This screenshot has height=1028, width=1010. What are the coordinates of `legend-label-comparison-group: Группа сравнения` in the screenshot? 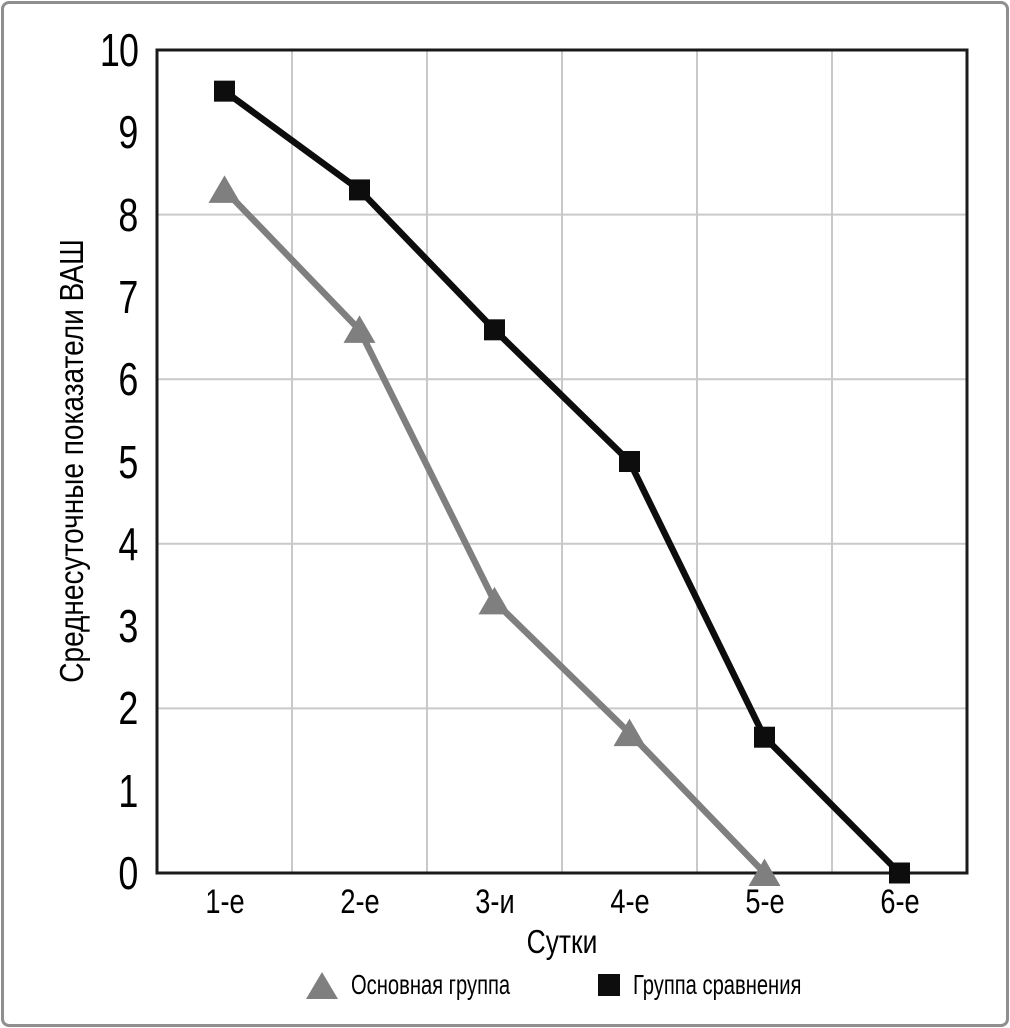 It's located at (717, 984).